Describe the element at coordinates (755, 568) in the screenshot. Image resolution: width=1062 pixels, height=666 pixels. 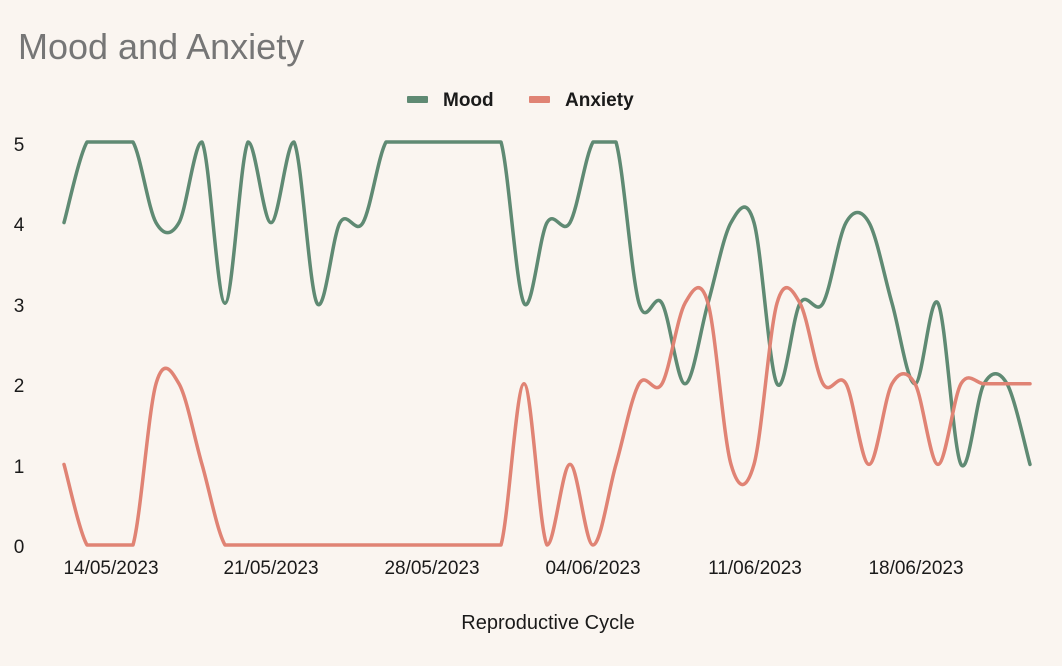
I see `x-tick-label: 11/06/2023` at that location.